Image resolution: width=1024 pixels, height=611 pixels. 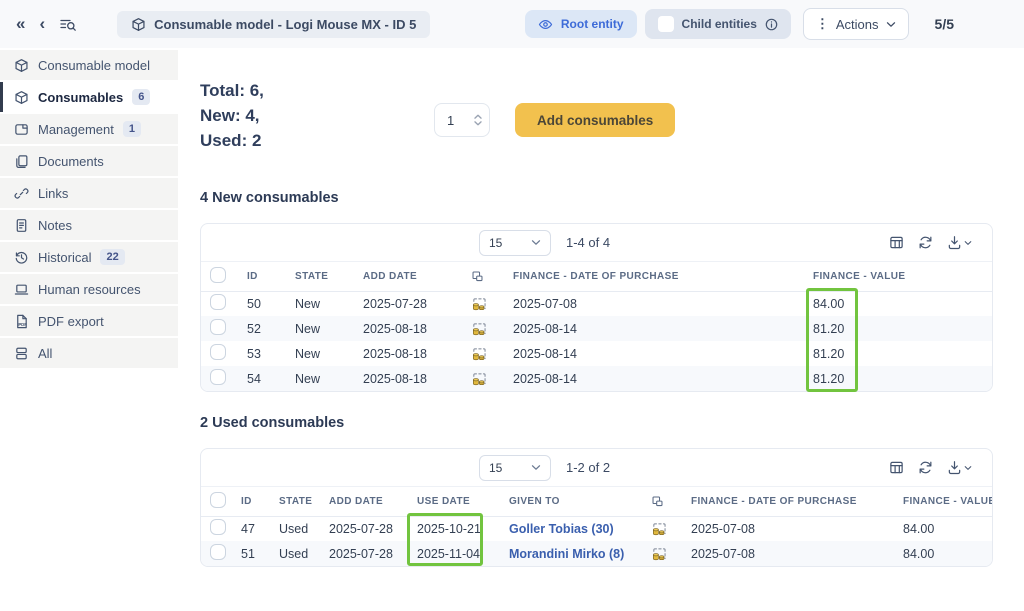 I want to click on new-table-toolbar: 15 1-4 of 4, so click(x=596, y=243).